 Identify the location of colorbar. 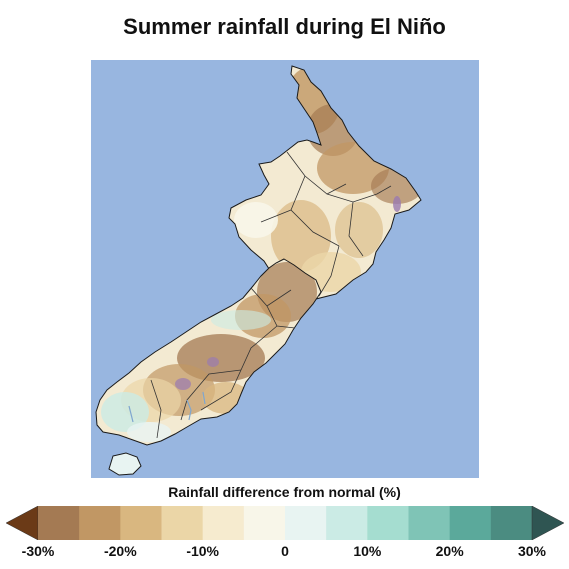
(285, 523).